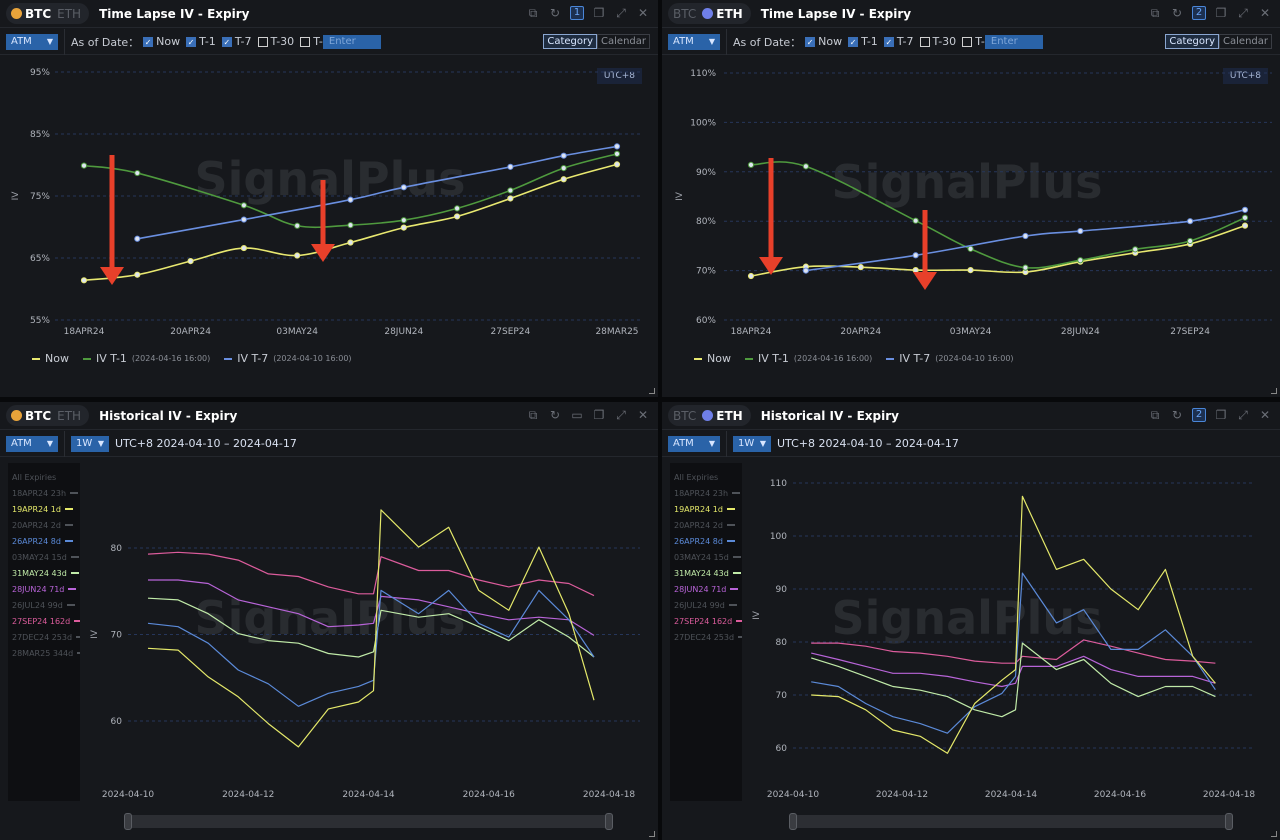 Image resolution: width=1280 pixels, height=840 pixels. I want to click on as-of-checkbox: T-, so click(973, 41).